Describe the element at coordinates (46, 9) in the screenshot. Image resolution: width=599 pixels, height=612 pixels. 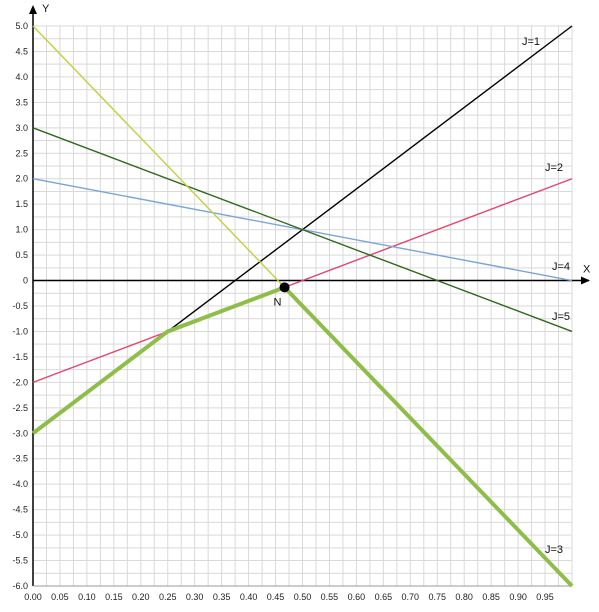
I see `y-axis-title: Y` at that location.